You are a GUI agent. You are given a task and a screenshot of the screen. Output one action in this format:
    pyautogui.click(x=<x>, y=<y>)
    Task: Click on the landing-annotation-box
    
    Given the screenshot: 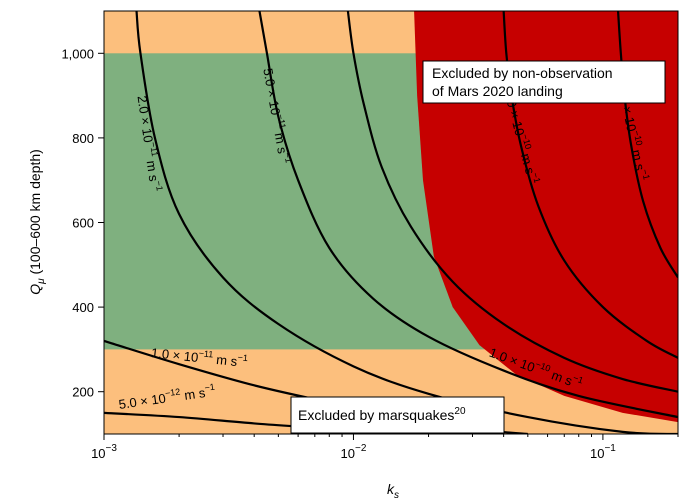 What is the action you would take?
    pyautogui.click(x=544, y=82)
    